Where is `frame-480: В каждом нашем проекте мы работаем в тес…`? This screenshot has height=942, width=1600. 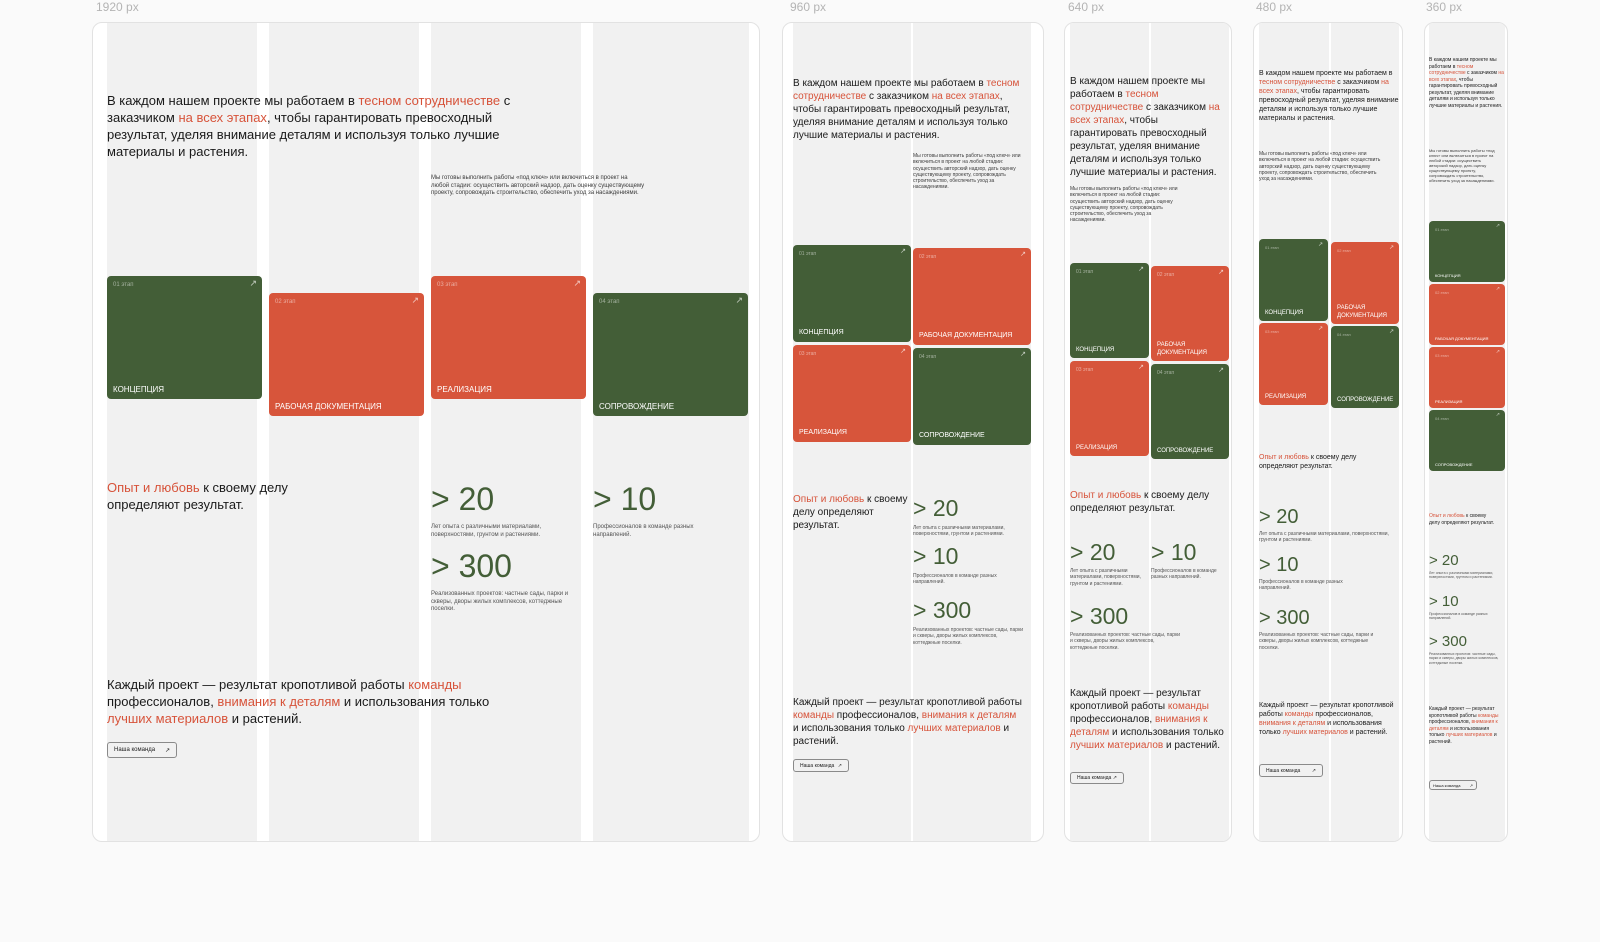
frame-480: В каждом нашем проекте мы работаем в тес… is located at coordinates (1328, 432).